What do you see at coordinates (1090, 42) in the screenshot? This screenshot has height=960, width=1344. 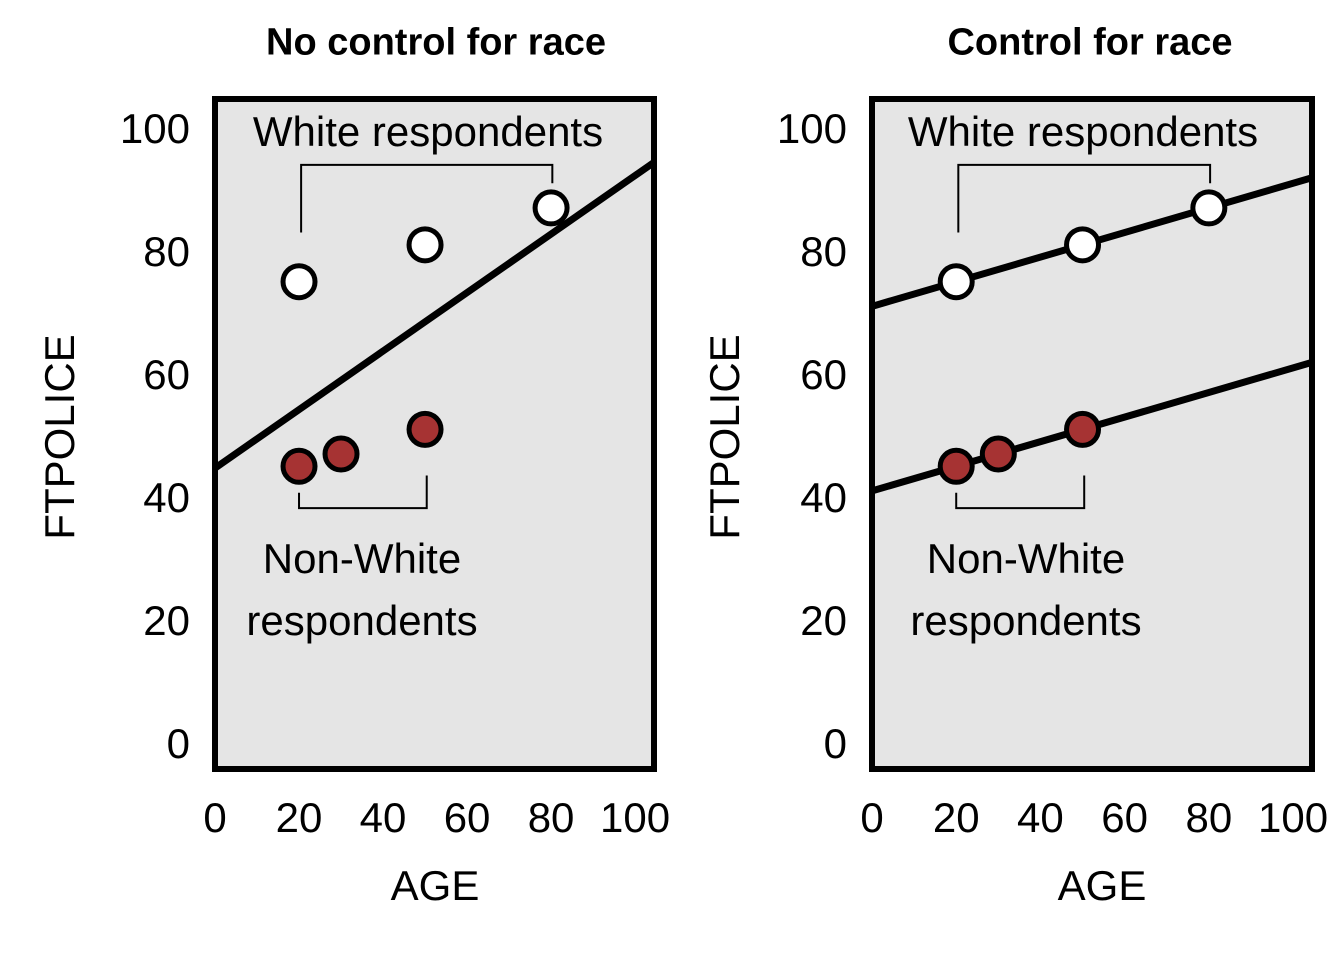 I see `panel-title: Control for race` at bounding box center [1090, 42].